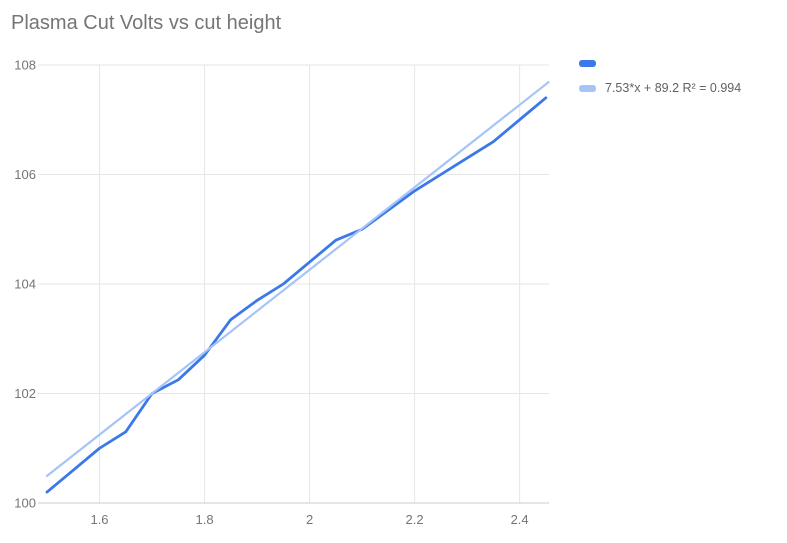  I want to click on trendline-legend-label: 7.53*x + 89.2 R² = 0.994, so click(673, 88).